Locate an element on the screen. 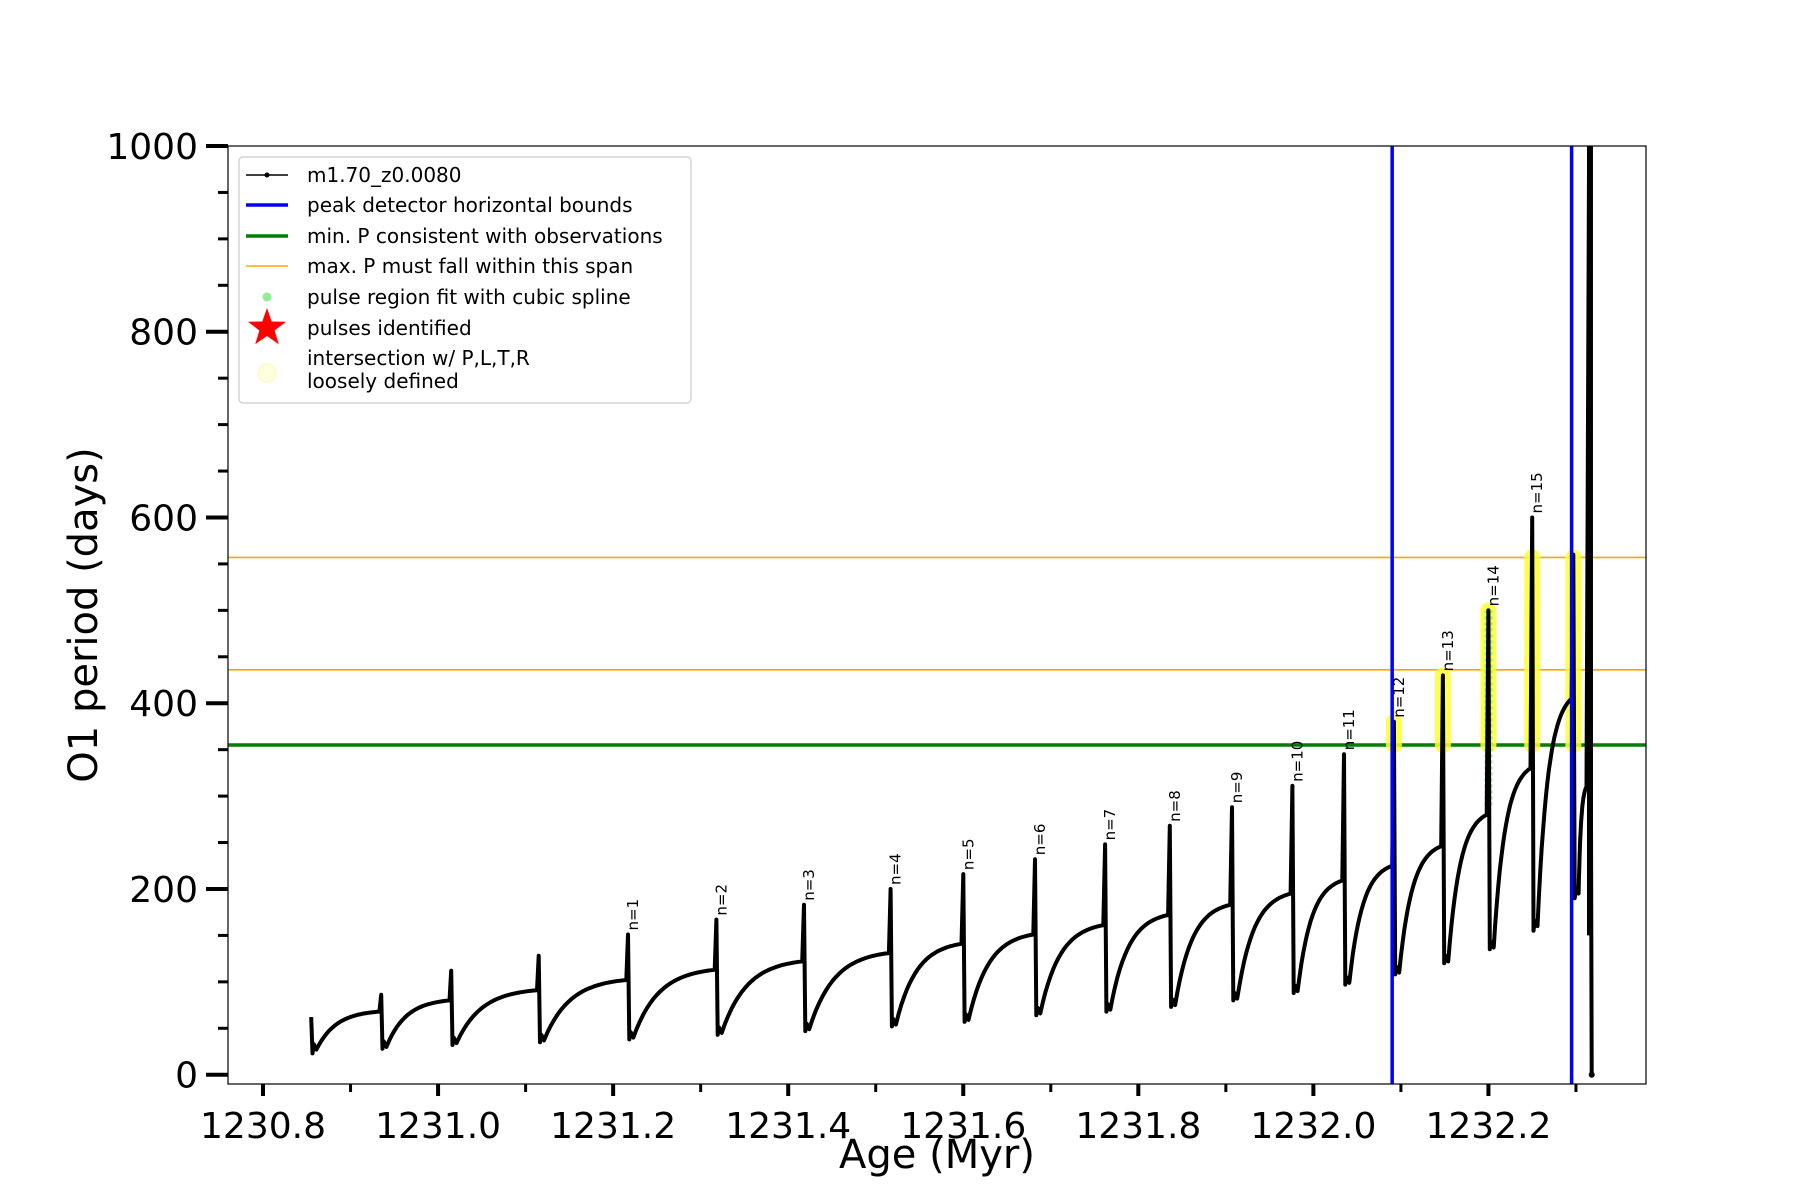 The height and width of the screenshot is (1204, 1800). y-tick-label-400: 400 is located at coordinates (163, 704).